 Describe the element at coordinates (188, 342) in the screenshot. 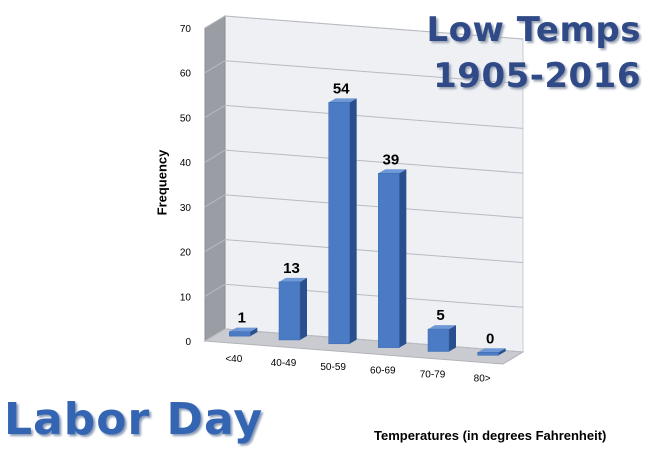

I see `y-tick-label: 0` at that location.